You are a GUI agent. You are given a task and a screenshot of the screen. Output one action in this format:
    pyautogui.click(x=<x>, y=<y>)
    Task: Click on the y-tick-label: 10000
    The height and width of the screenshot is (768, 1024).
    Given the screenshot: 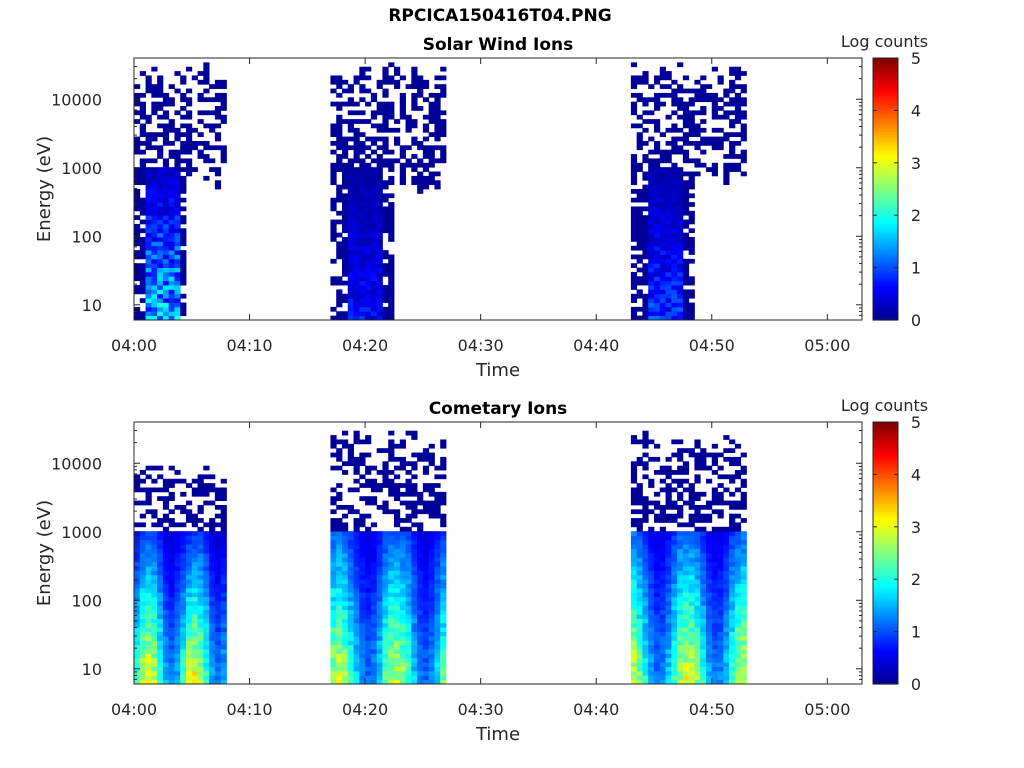 What is the action you would take?
    pyautogui.click(x=76, y=463)
    